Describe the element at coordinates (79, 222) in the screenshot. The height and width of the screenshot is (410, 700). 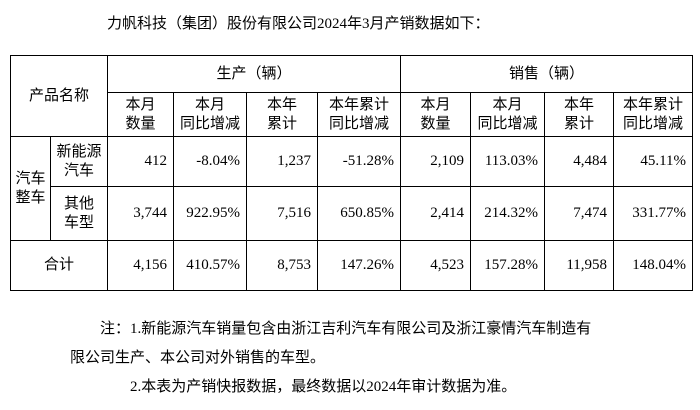
I see `cell-line: 车型` at that location.